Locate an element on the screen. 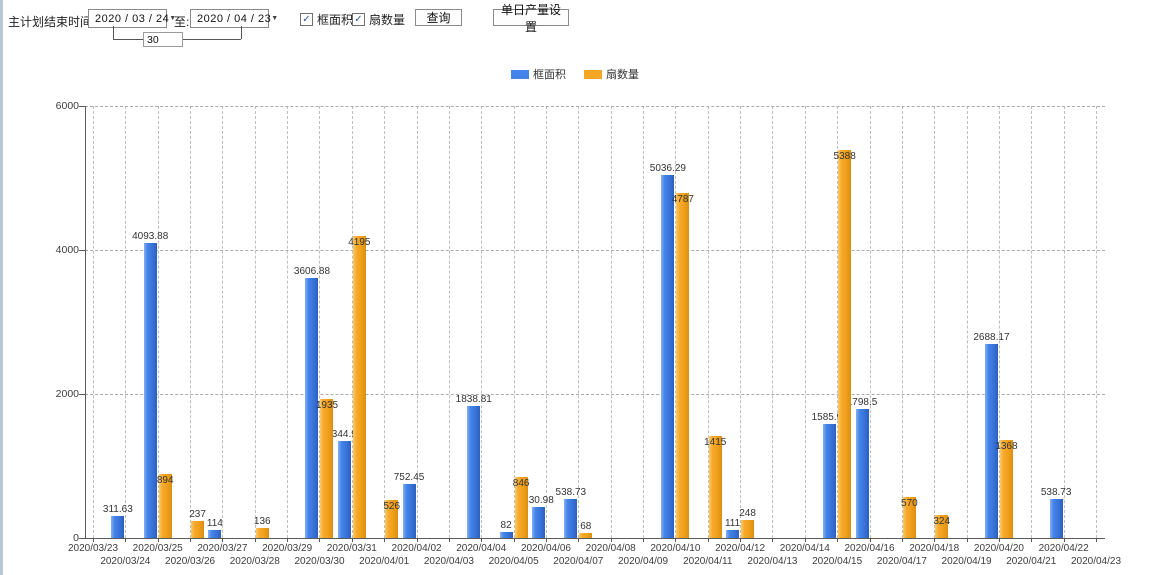 The width and height of the screenshot is (1150, 575). date-to-picker: 2020 / 04 / 23 ▼ is located at coordinates (234, 18).